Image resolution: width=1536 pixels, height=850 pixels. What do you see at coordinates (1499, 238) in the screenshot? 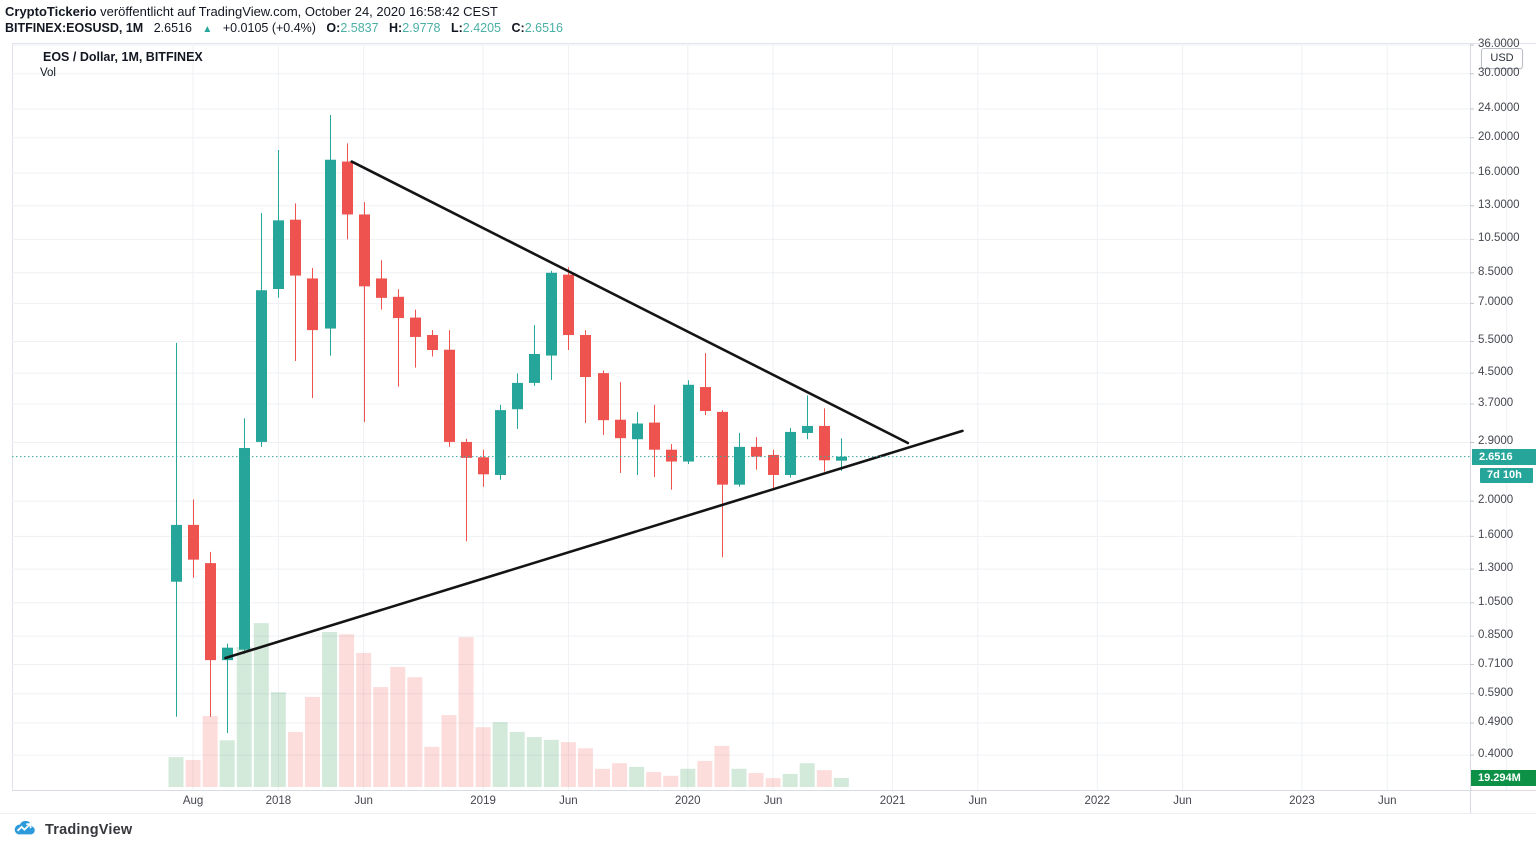
I see `price-tick-label: 10.5000` at bounding box center [1499, 238].